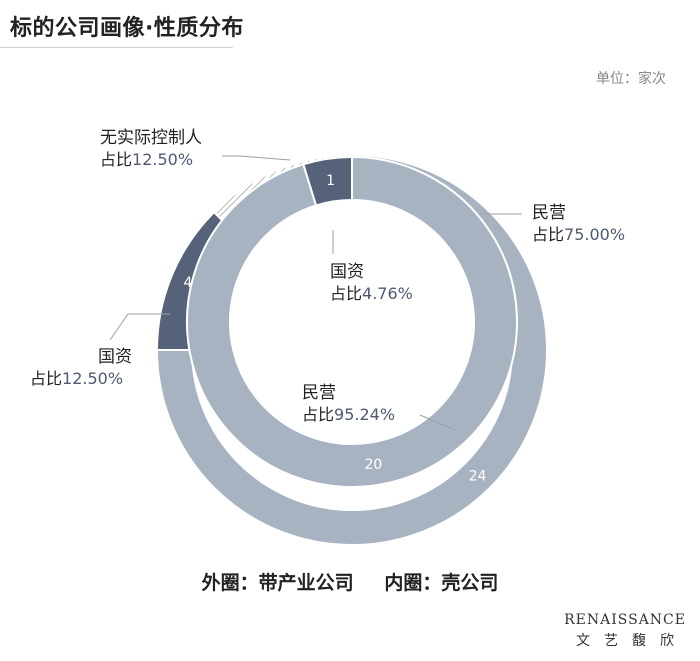 The height and width of the screenshot is (661, 700). What do you see at coordinates (115, 357) in the screenshot?
I see `outer-slice-1-label: 国资` at bounding box center [115, 357].